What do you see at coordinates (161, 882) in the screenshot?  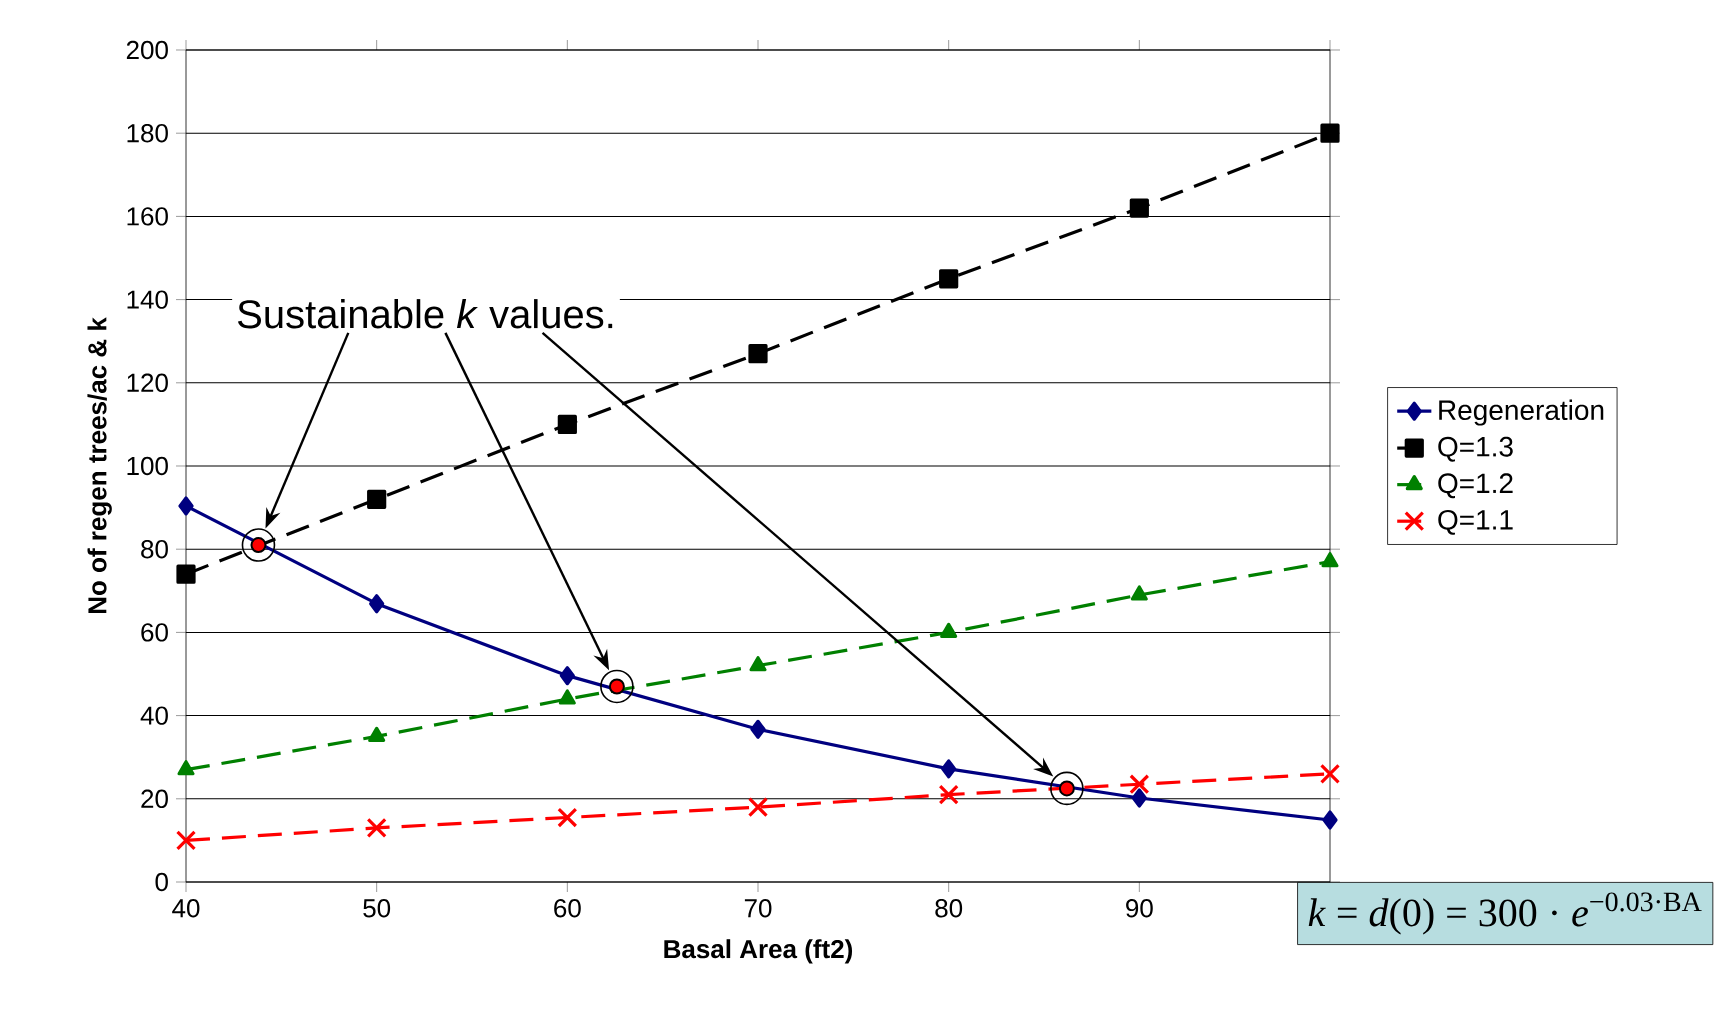 I see `y-tick-label: 0` at bounding box center [161, 882].